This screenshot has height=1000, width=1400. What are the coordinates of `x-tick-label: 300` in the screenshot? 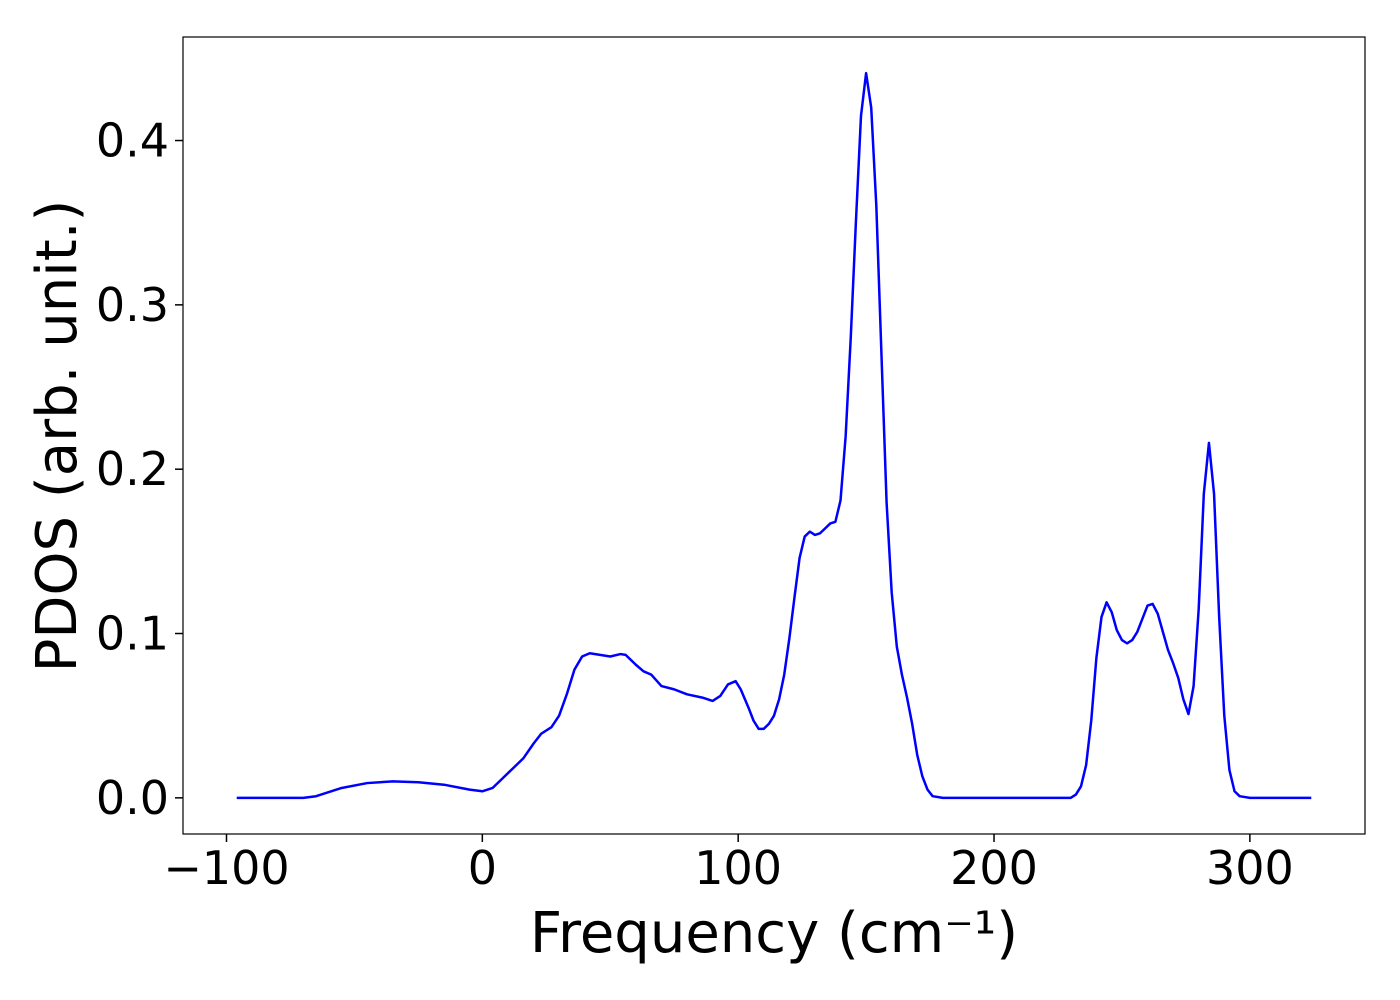 It's located at (1250, 868).